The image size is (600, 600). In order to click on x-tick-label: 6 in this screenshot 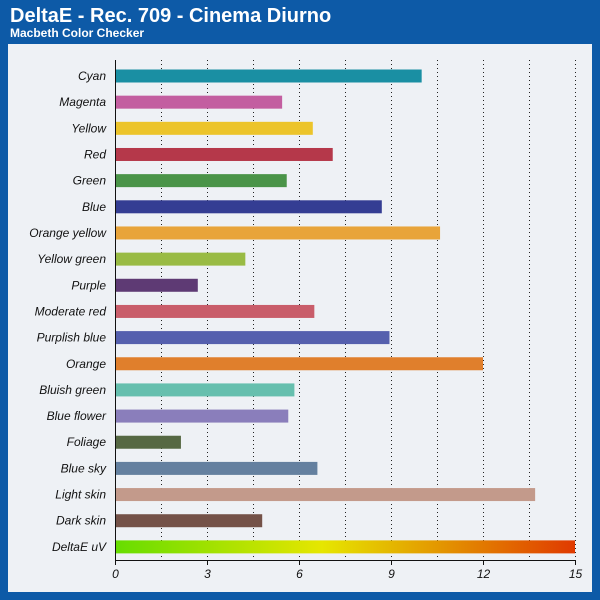, I will do `click(299, 574)`.